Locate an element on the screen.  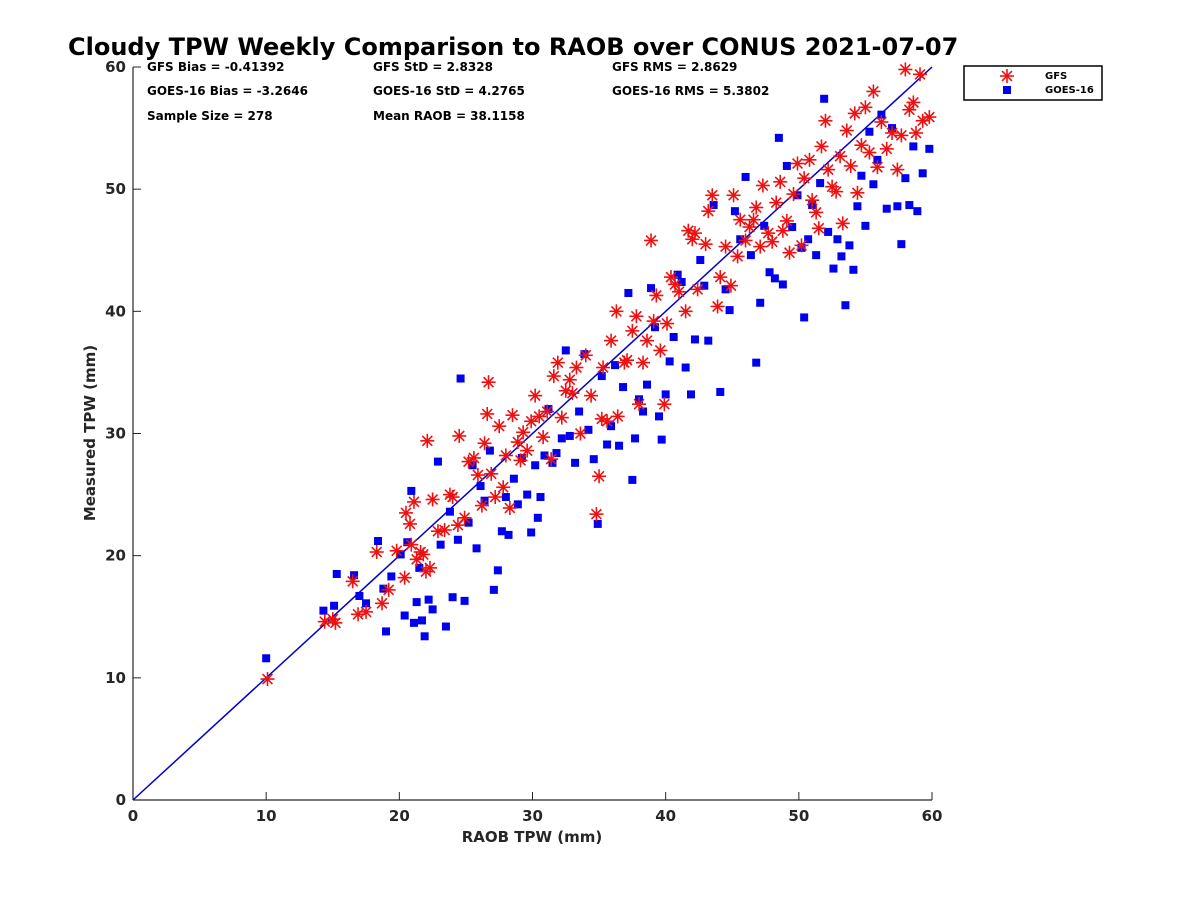
legend-goes-glyph is located at coordinates (1007, 90).